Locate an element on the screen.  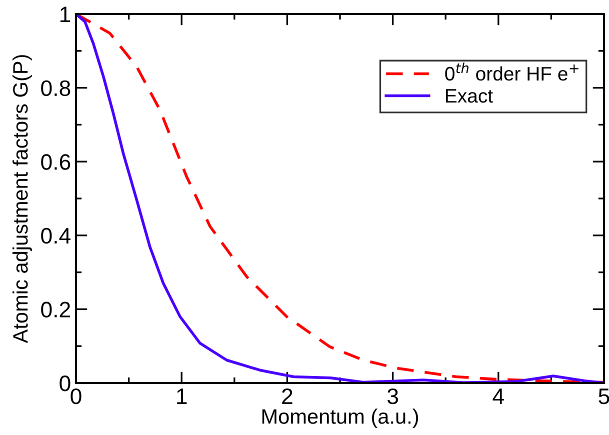
x-tick-label: 4 is located at coordinates (498, 396).